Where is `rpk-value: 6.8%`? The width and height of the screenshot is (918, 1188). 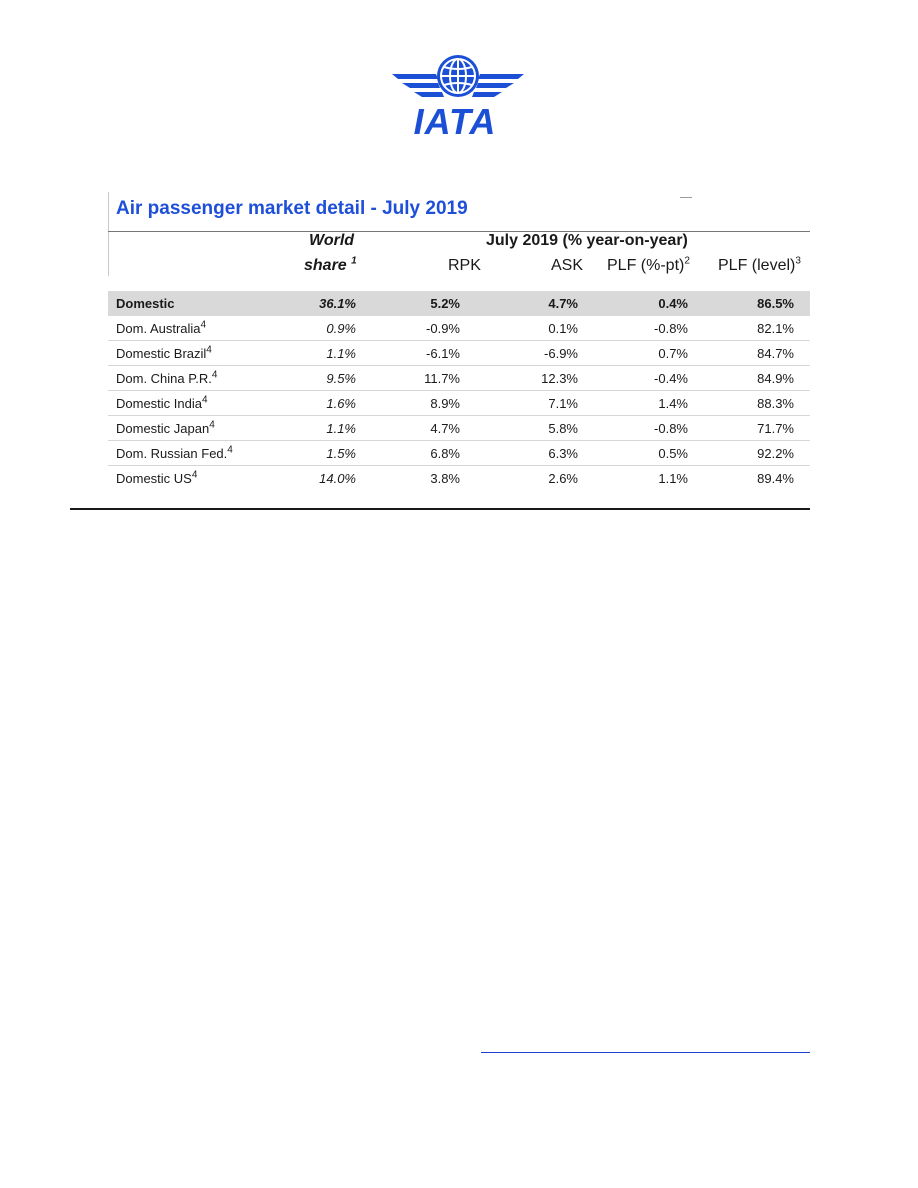 rpk-value: 6.8% is located at coordinates (445, 453).